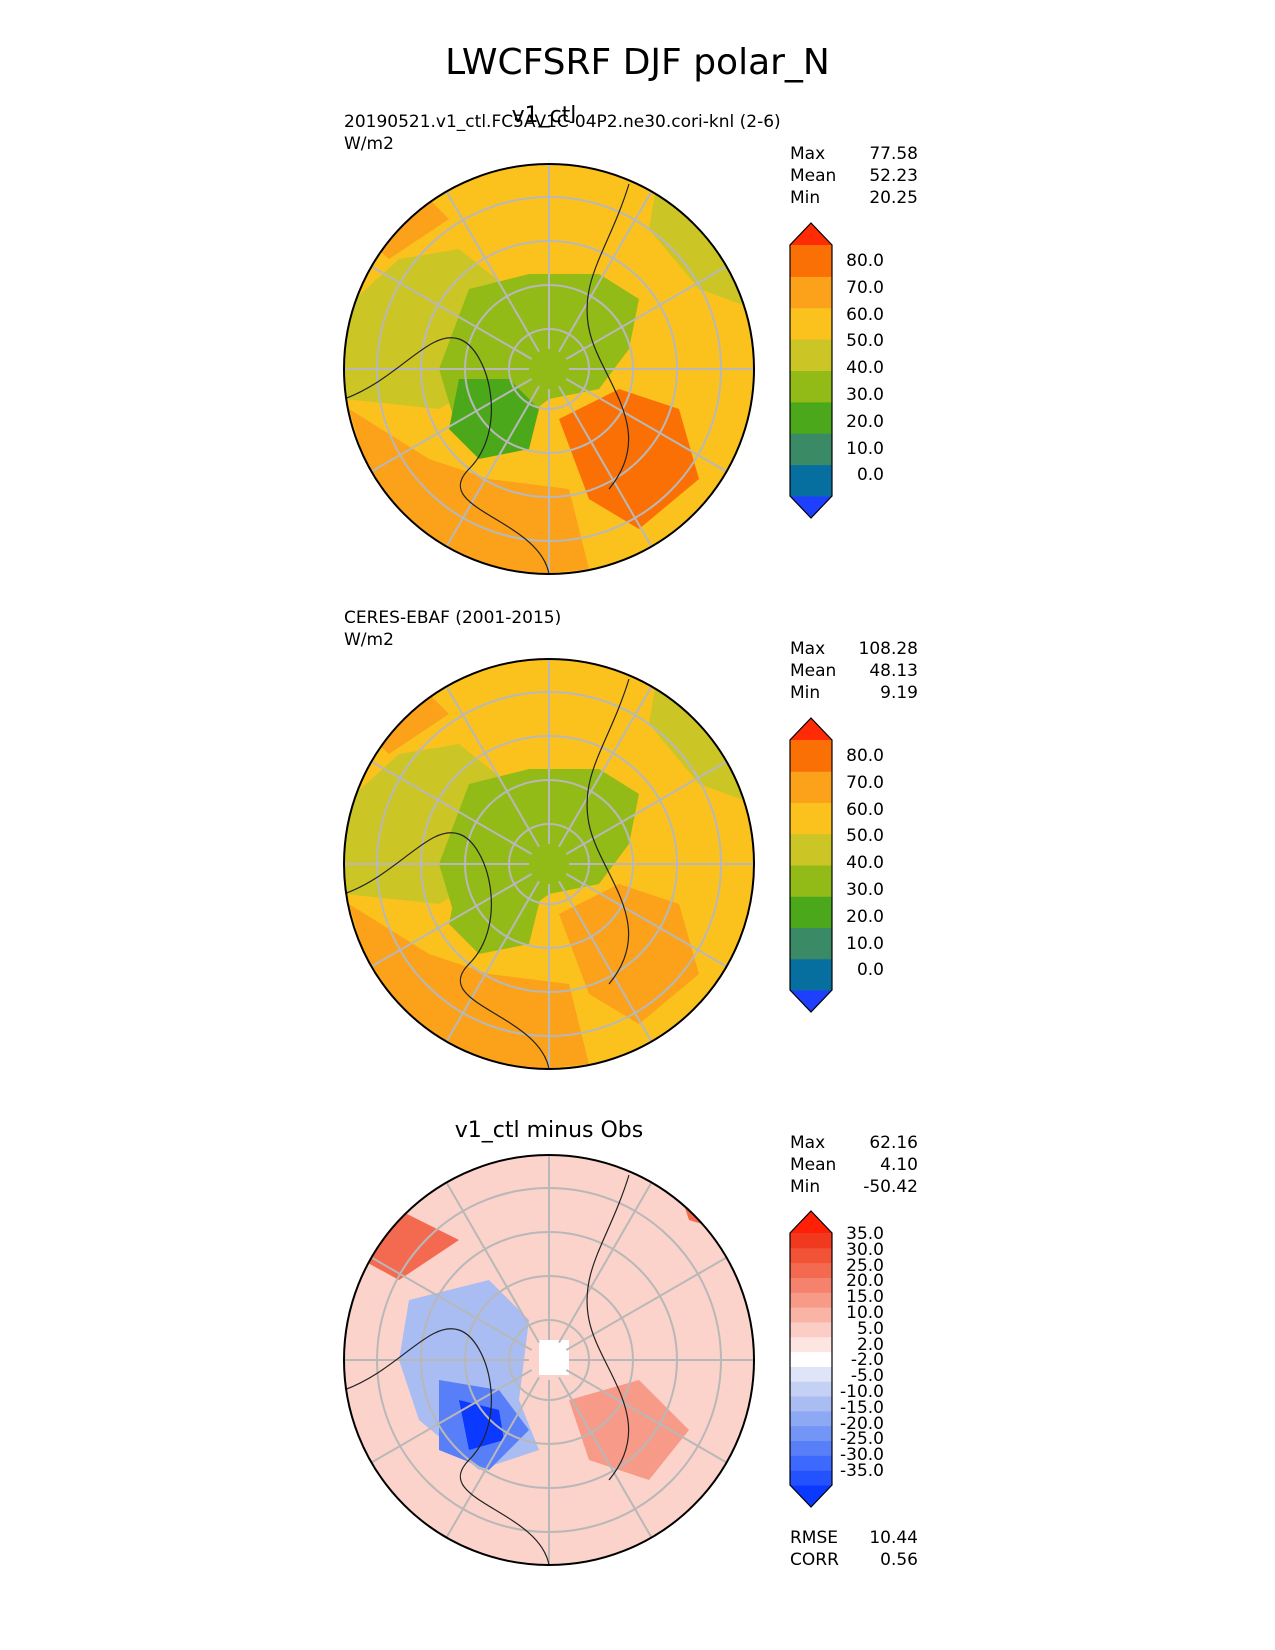  Describe the element at coordinates (865, 1265) in the screenshot. I see `colorbar-tick-label: 25.0` at that location.